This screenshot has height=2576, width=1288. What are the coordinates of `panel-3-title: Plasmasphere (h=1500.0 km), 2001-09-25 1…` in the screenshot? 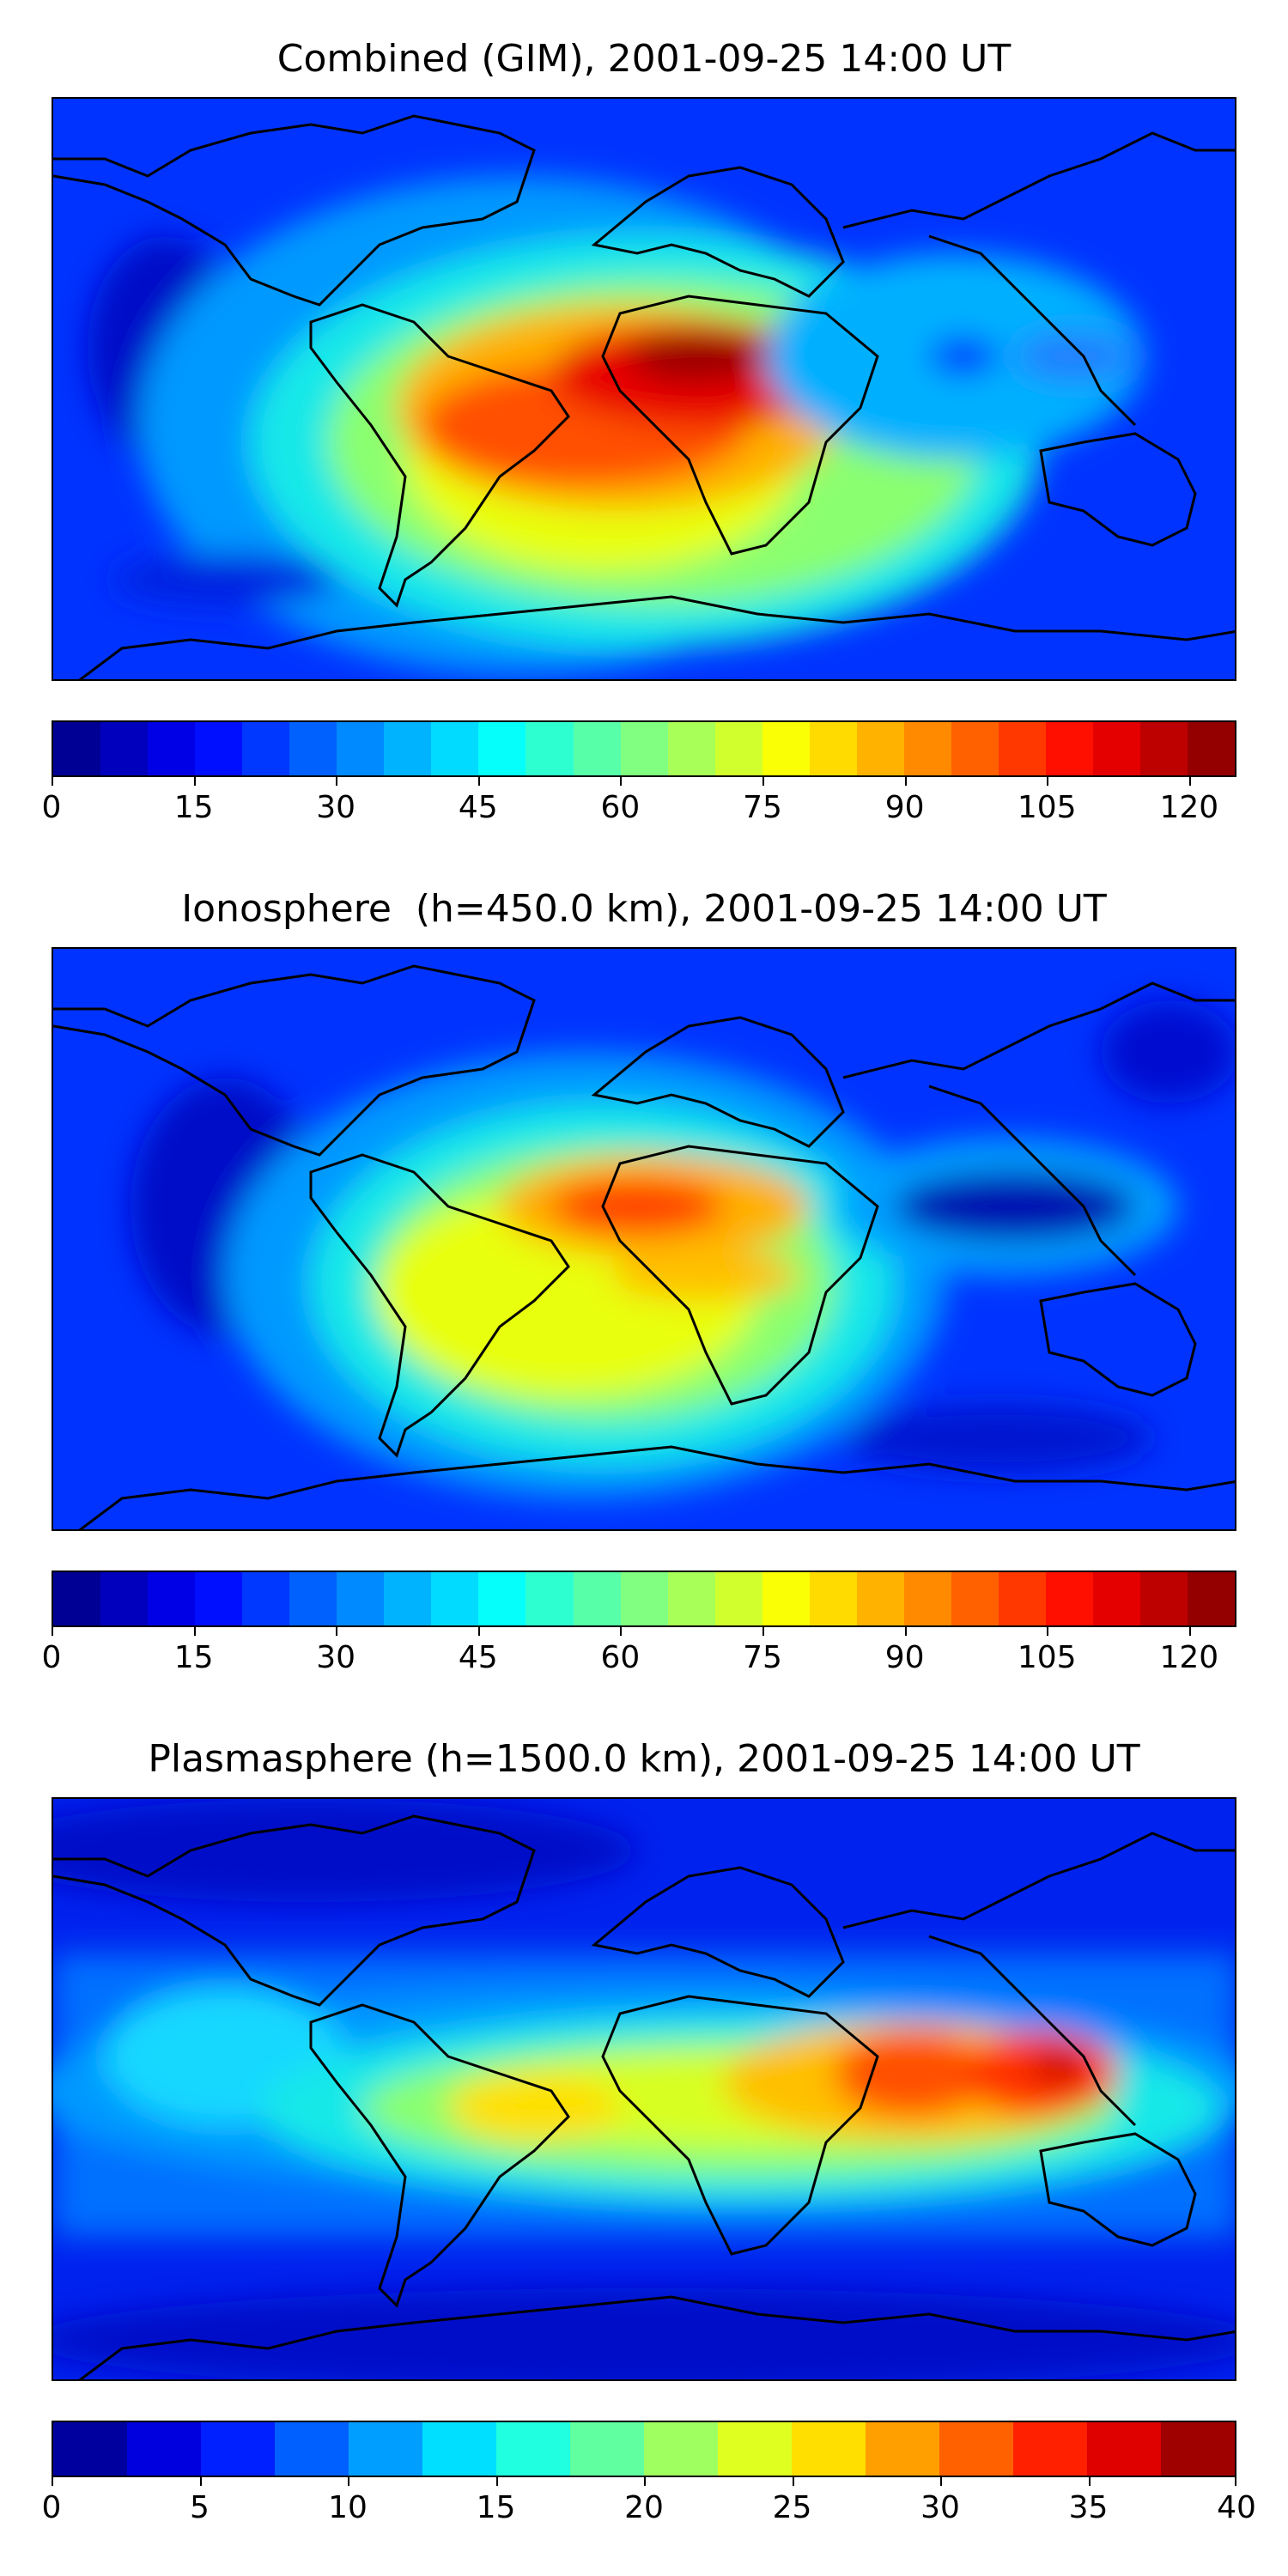 It's located at (644, 1759).